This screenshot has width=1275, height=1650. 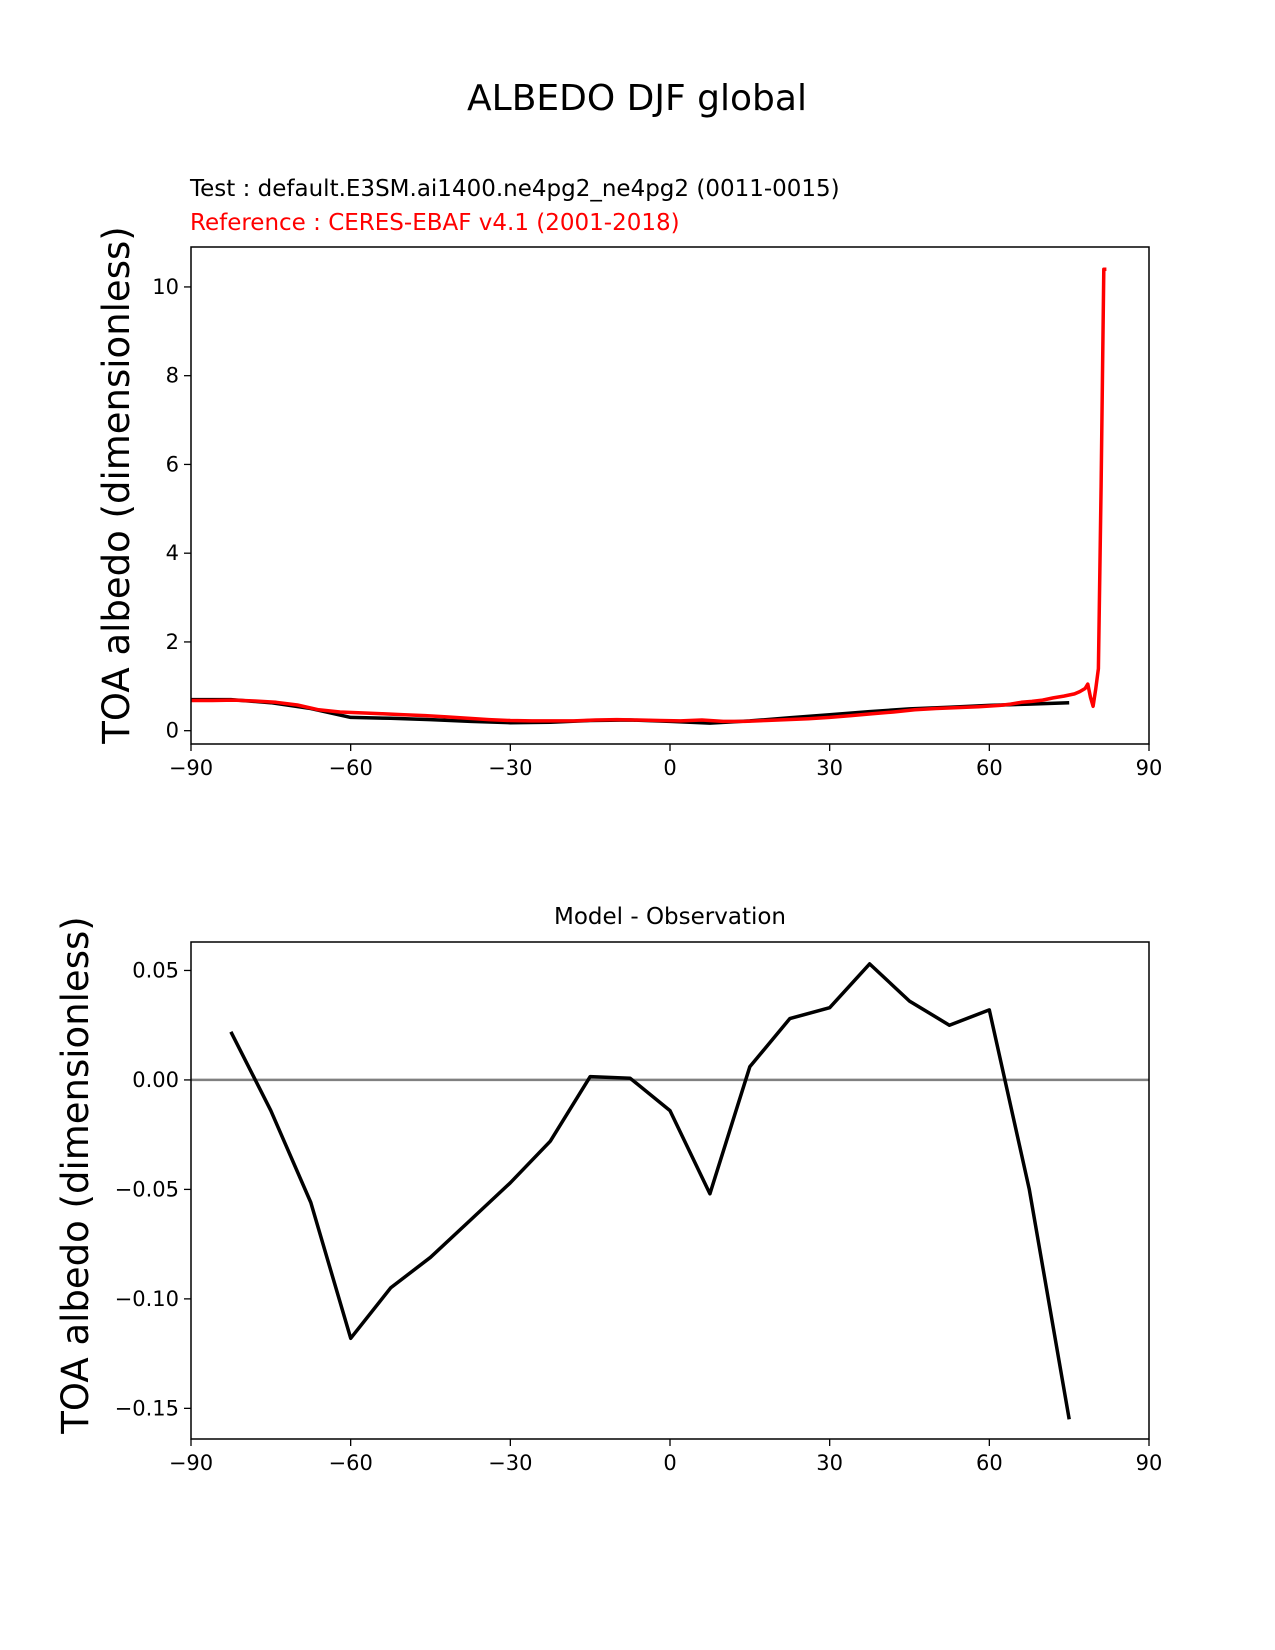 I want to click on bottom-xtick-label: −30, so click(x=510, y=1463).